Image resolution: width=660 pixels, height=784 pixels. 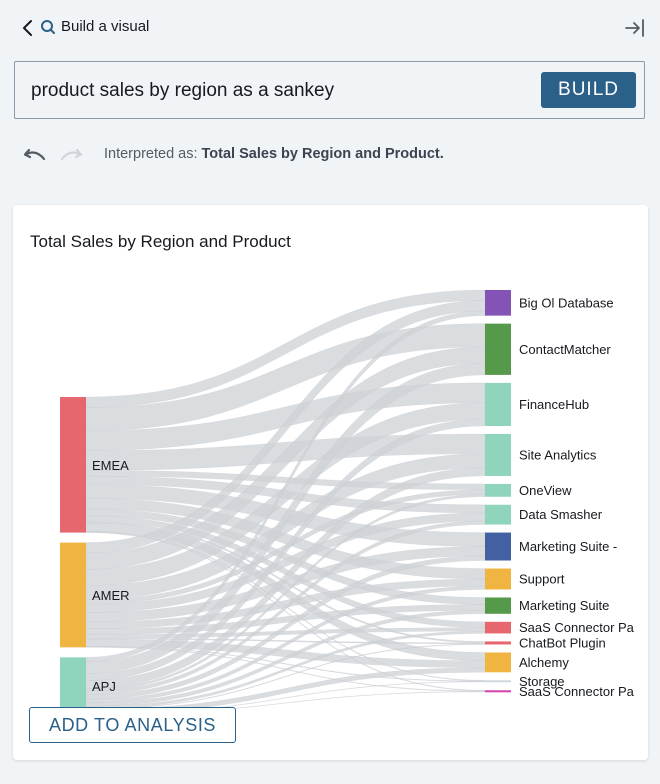 I want to click on source-node-amer, so click(x=73, y=595).